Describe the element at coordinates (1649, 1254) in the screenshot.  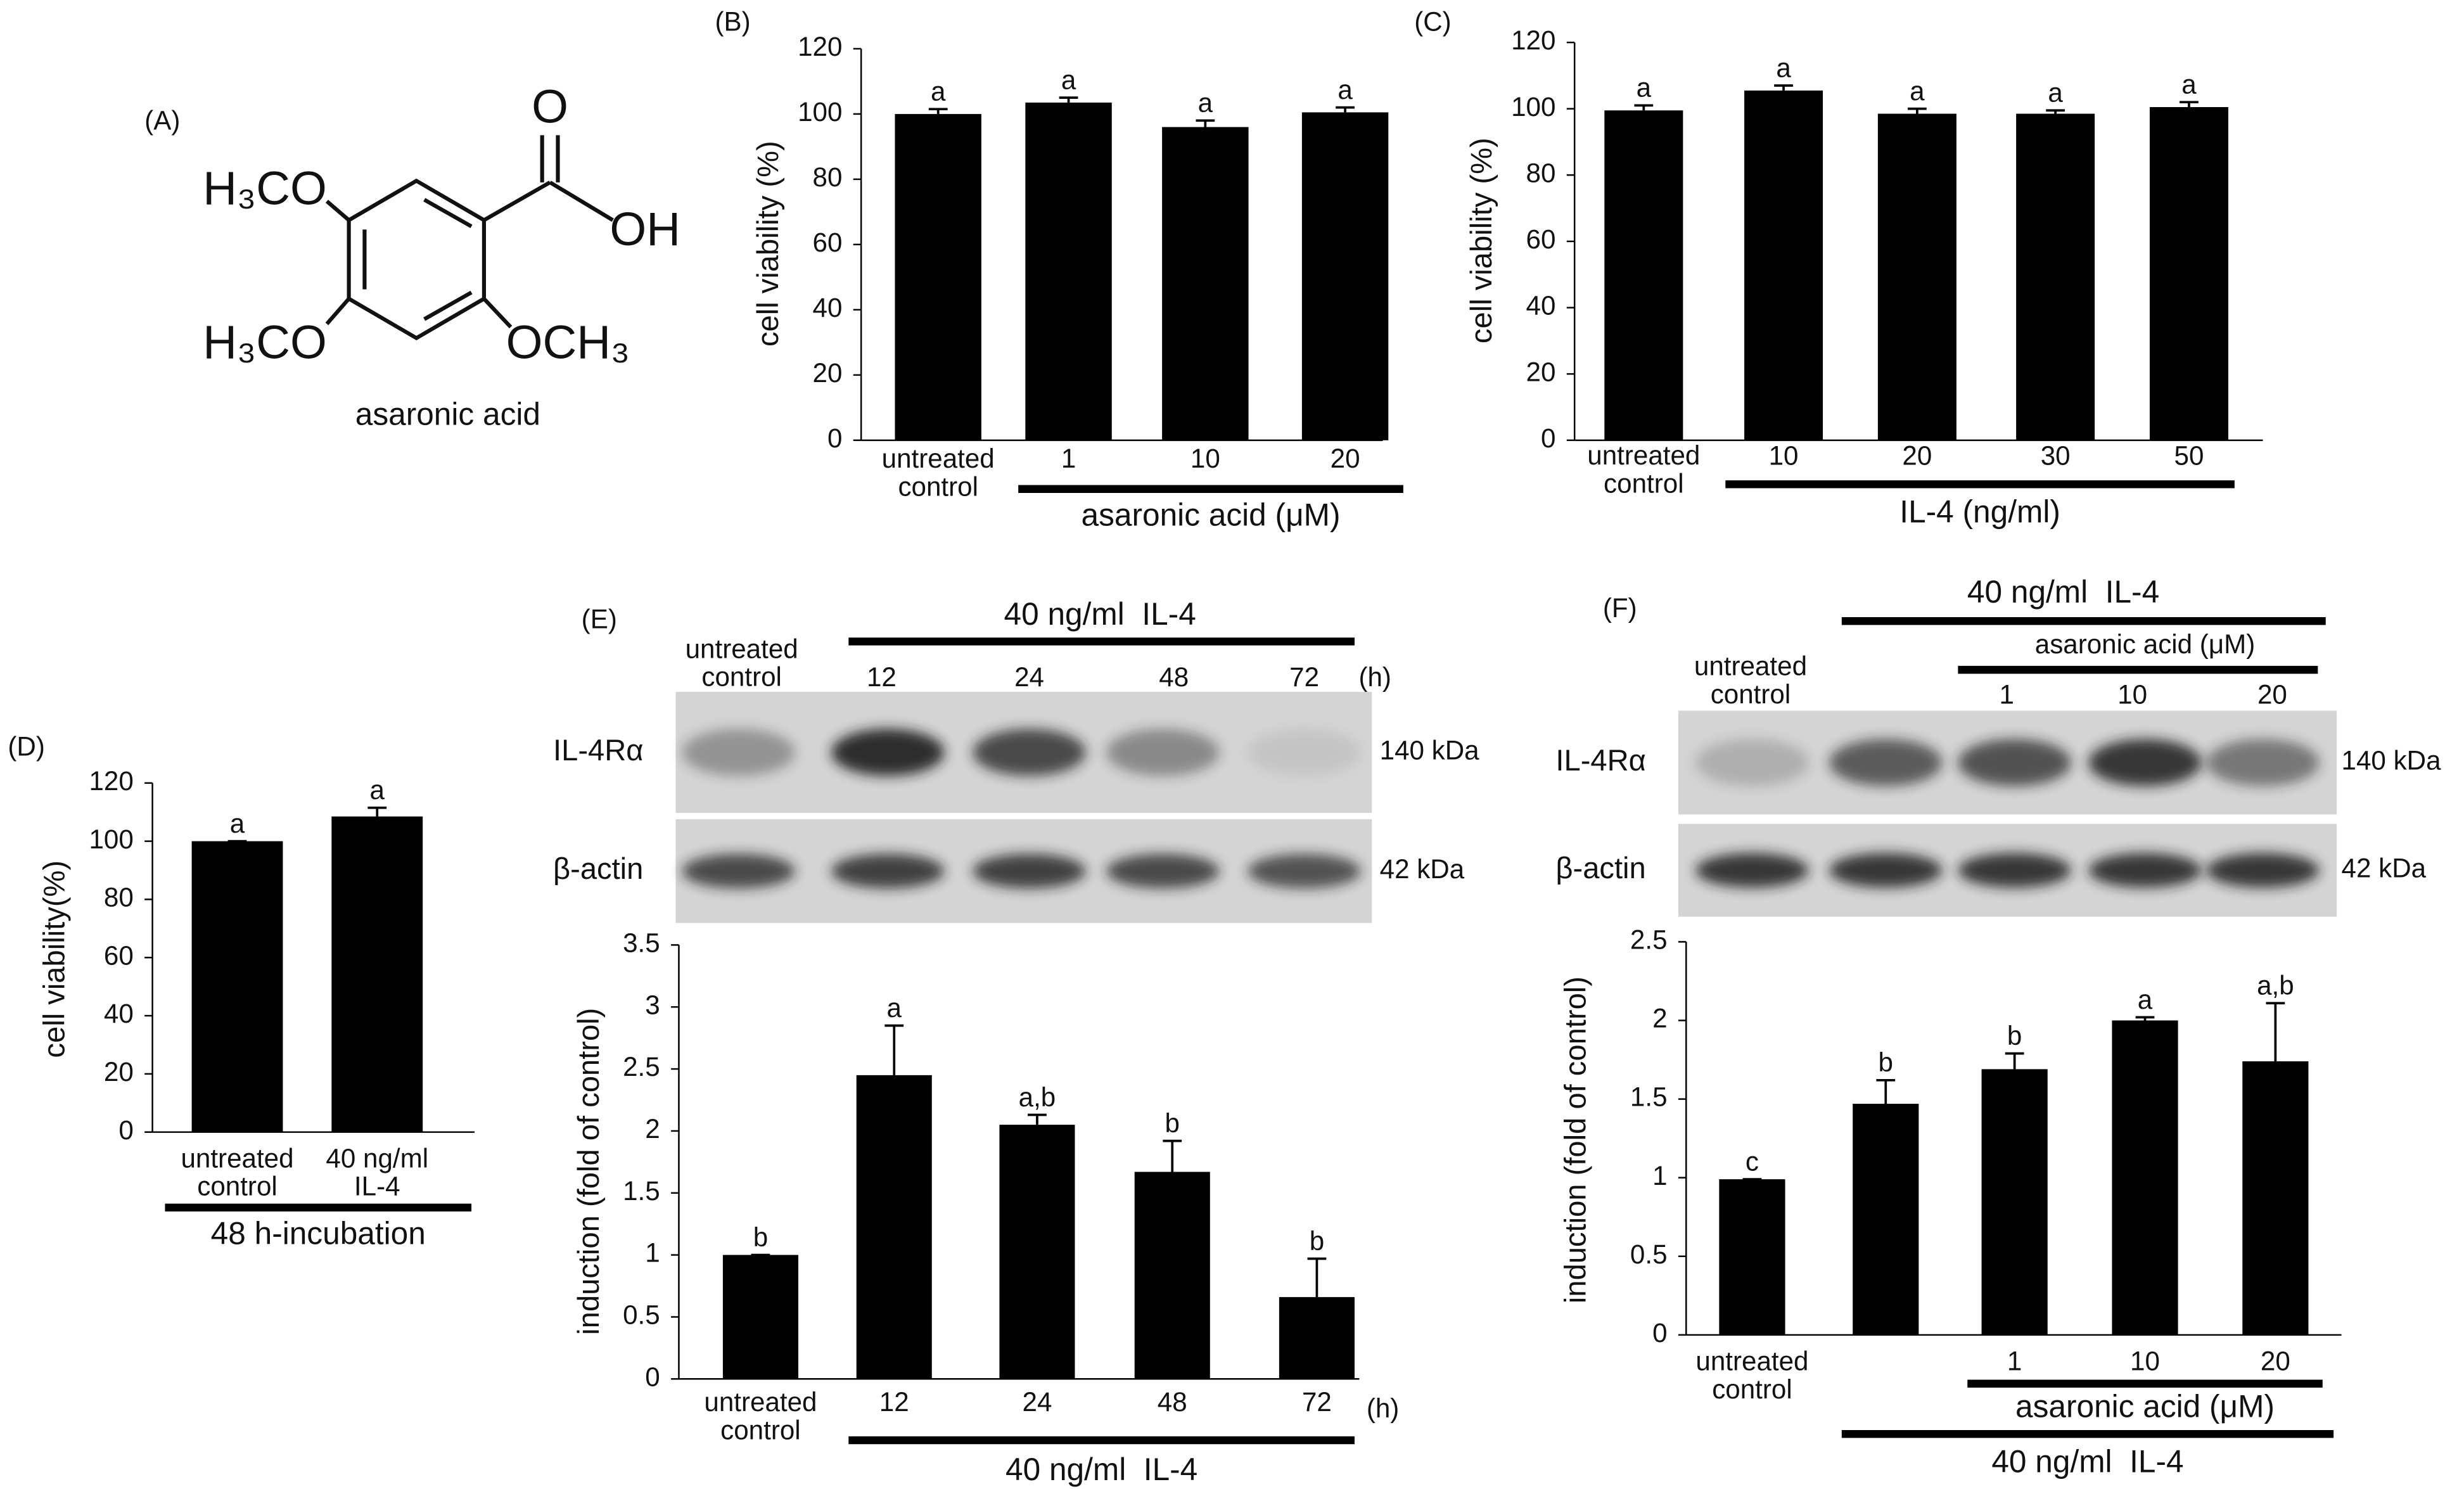
I see `y-tick-label: 0.5` at that location.